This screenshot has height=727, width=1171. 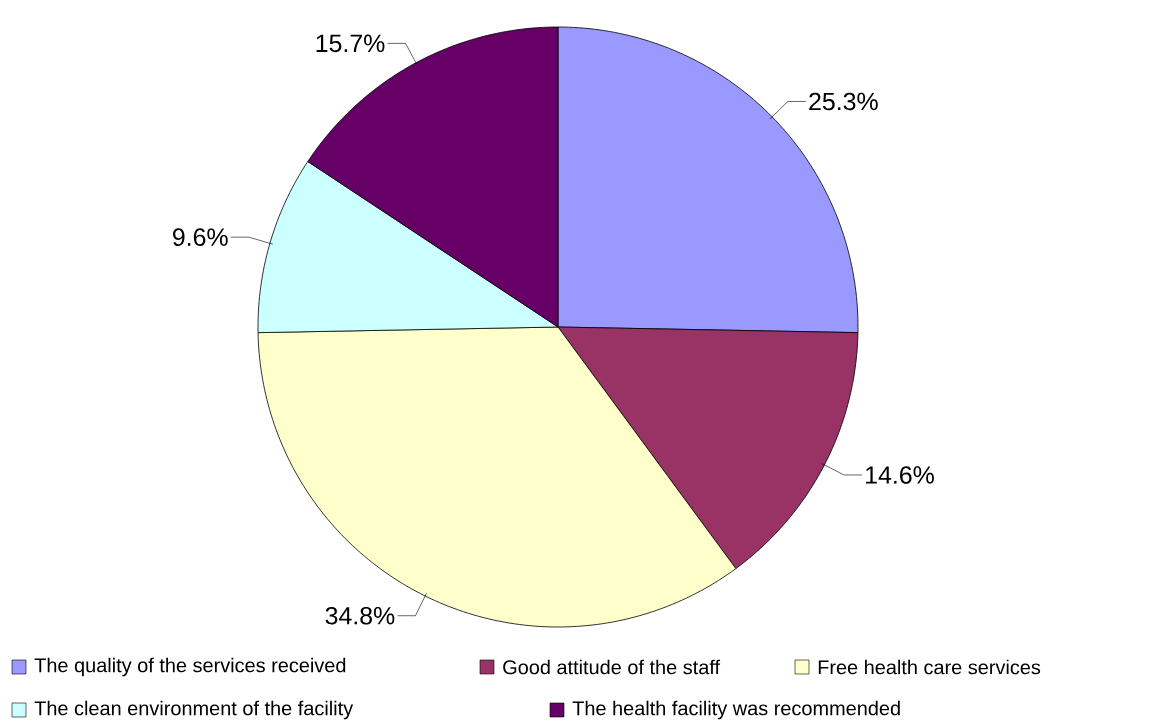 What do you see at coordinates (194, 710) in the screenshot?
I see `legend-label: The clean environment of the facility` at bounding box center [194, 710].